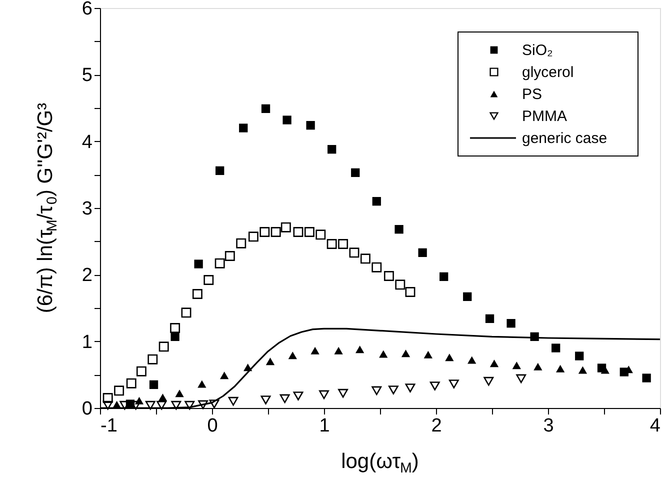 This screenshot has width=665, height=486. What do you see at coordinates (544, 116) in the screenshot?
I see `legend-label: PMMA` at bounding box center [544, 116].